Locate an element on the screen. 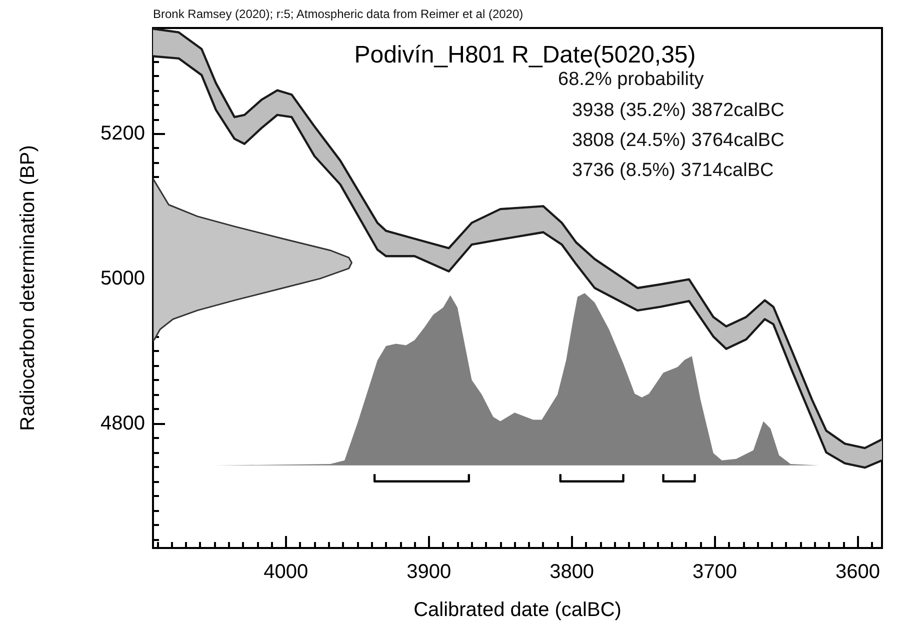 This screenshot has height=625, width=904. annotation: 3938 (35.2%) 3872calBC is located at coordinates (678, 110).